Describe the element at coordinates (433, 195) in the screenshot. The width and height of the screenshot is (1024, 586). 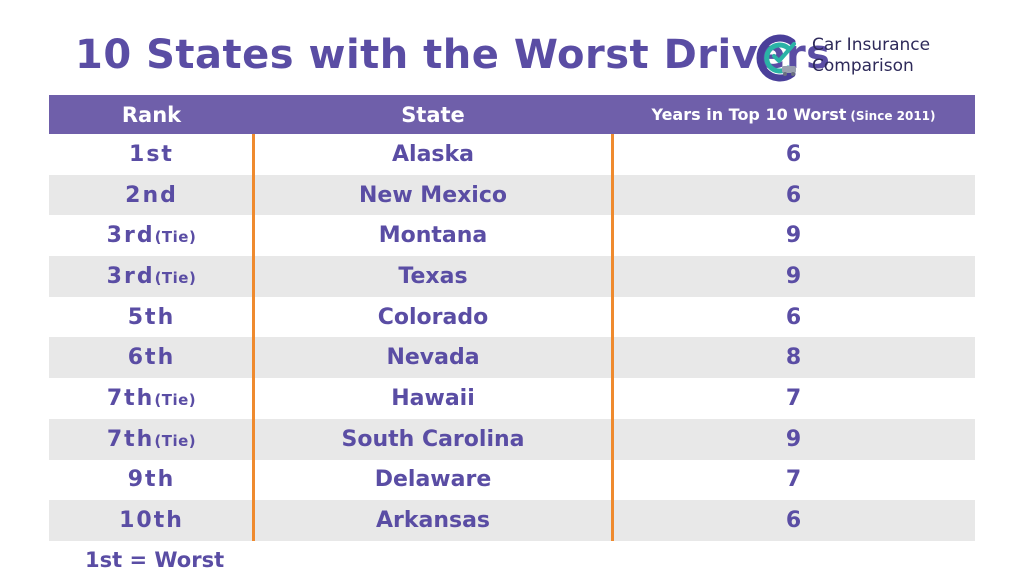
I see `state-cell: New Mexico` at that location.